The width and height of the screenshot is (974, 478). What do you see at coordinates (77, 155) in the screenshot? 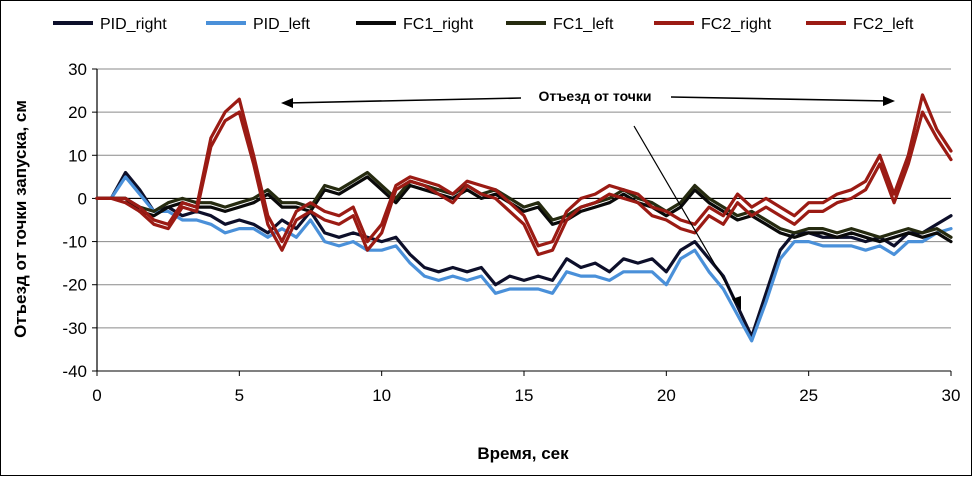
I see `y-tick-label: 10` at bounding box center [77, 155].